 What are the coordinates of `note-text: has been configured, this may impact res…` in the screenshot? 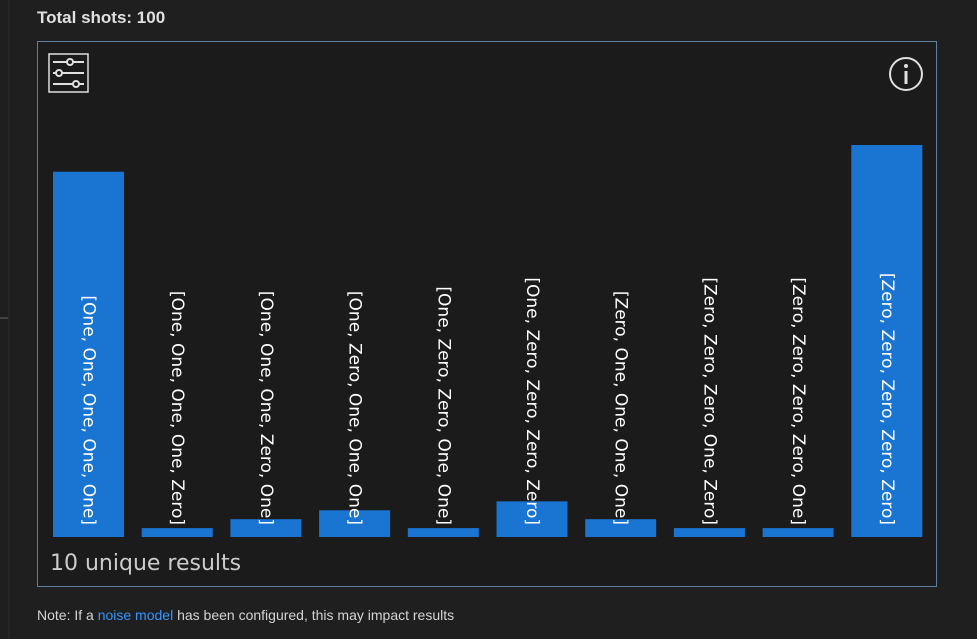 It's located at (313, 615).